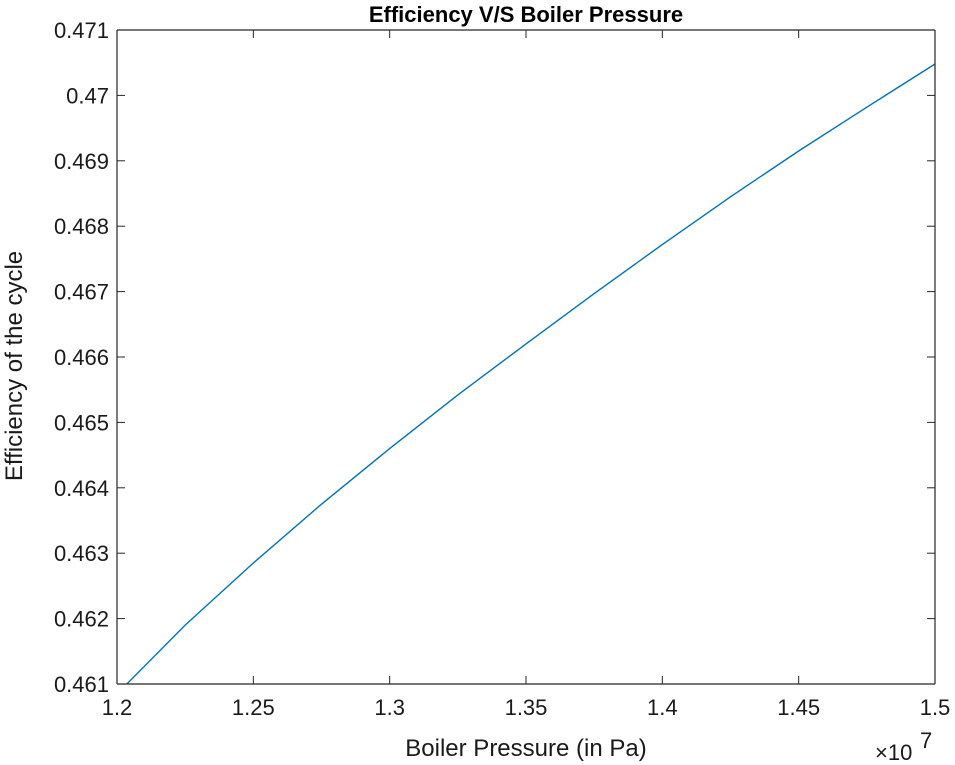 Image resolution: width=955 pixels, height=765 pixels. Describe the element at coordinates (893, 752) in the screenshot. I see `x-exponent-base: ×10` at that location.